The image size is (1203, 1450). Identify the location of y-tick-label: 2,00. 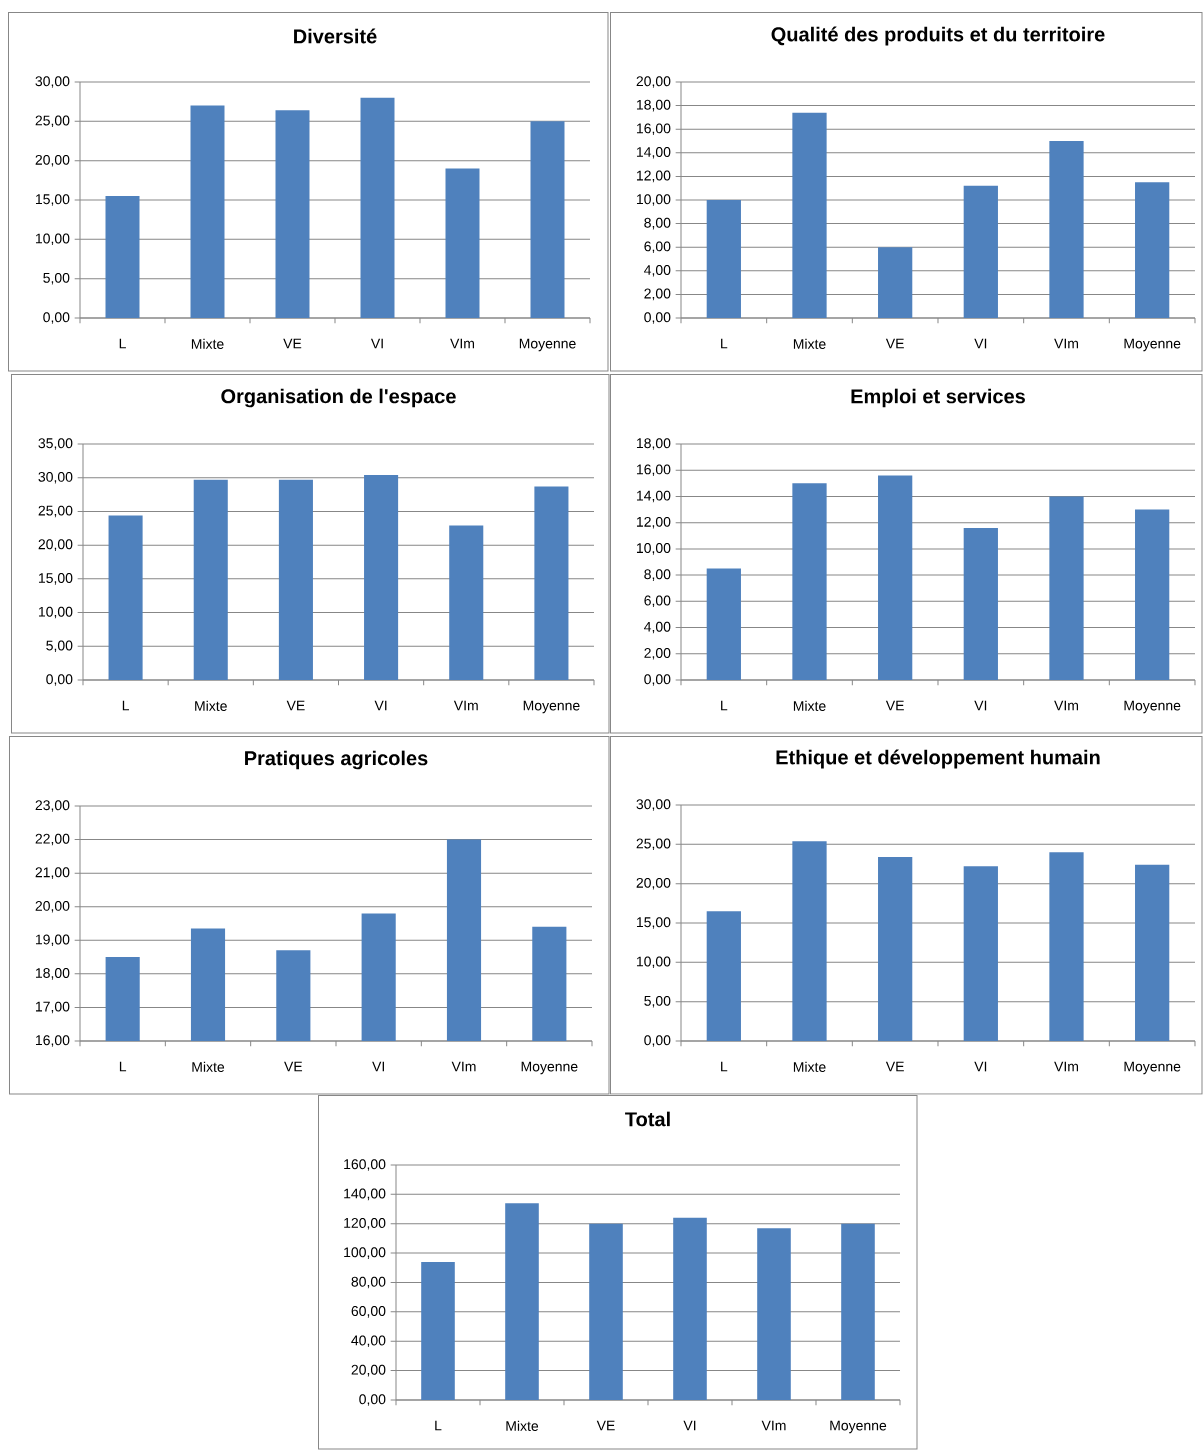
(657, 654).